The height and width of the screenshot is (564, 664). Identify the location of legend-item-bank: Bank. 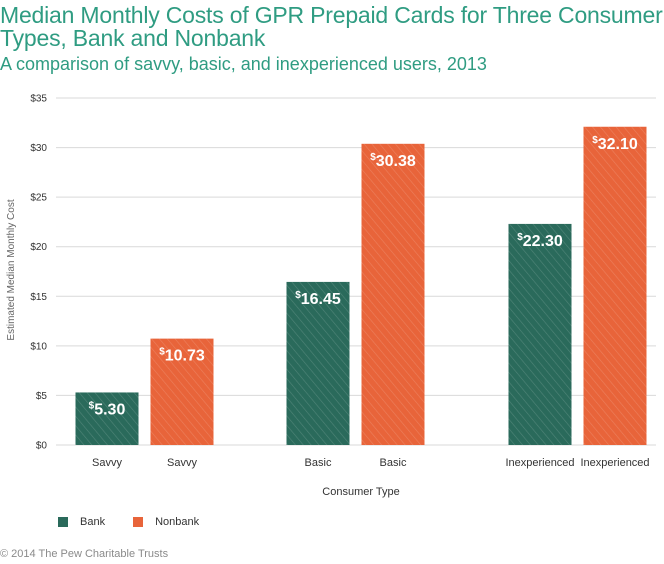
(81, 522).